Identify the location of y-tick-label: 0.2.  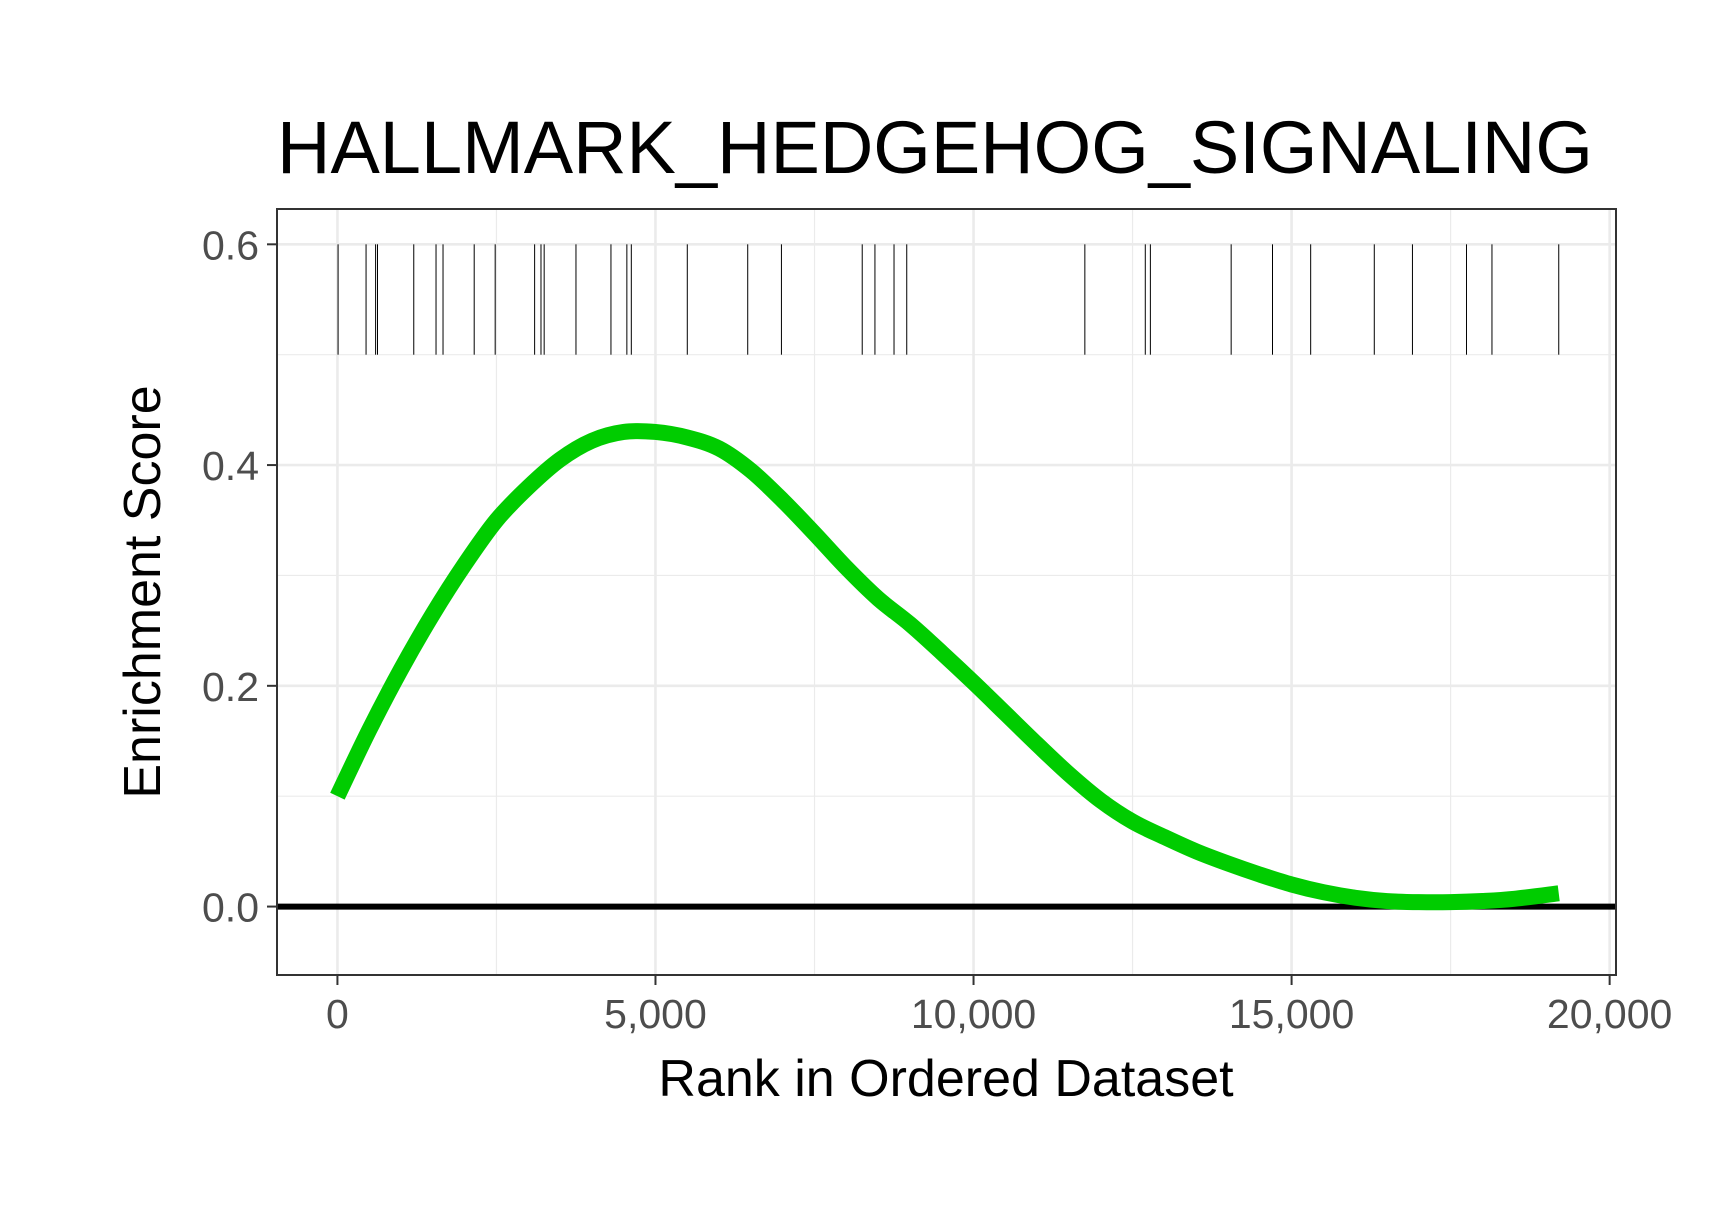
(230, 687).